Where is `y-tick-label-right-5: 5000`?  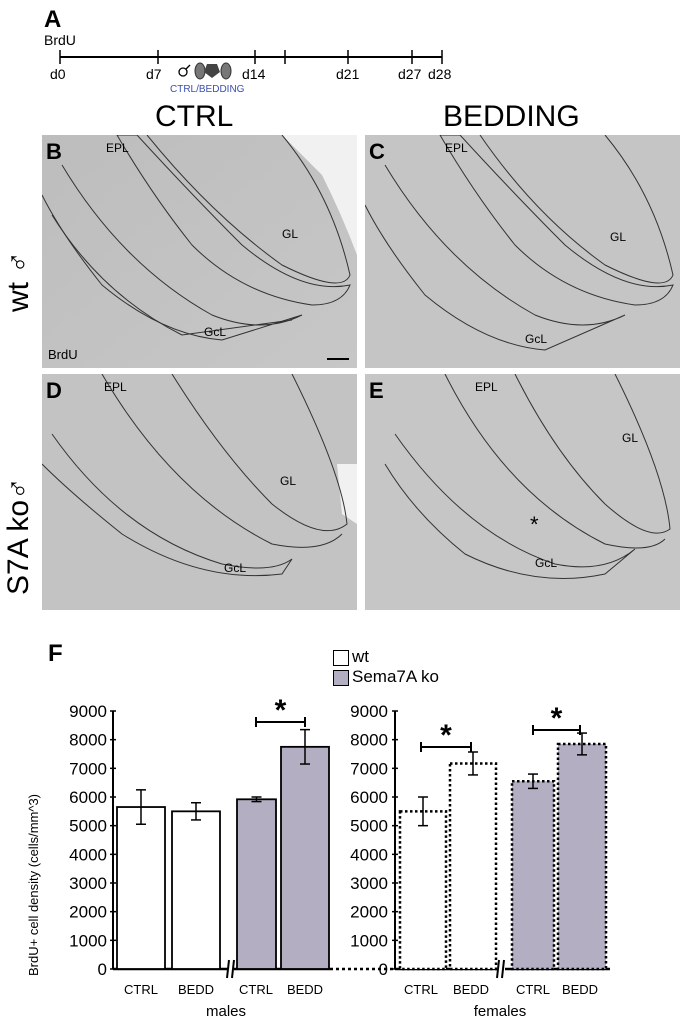
y-tick-label-right-5: 5000 is located at coordinates (369, 826).